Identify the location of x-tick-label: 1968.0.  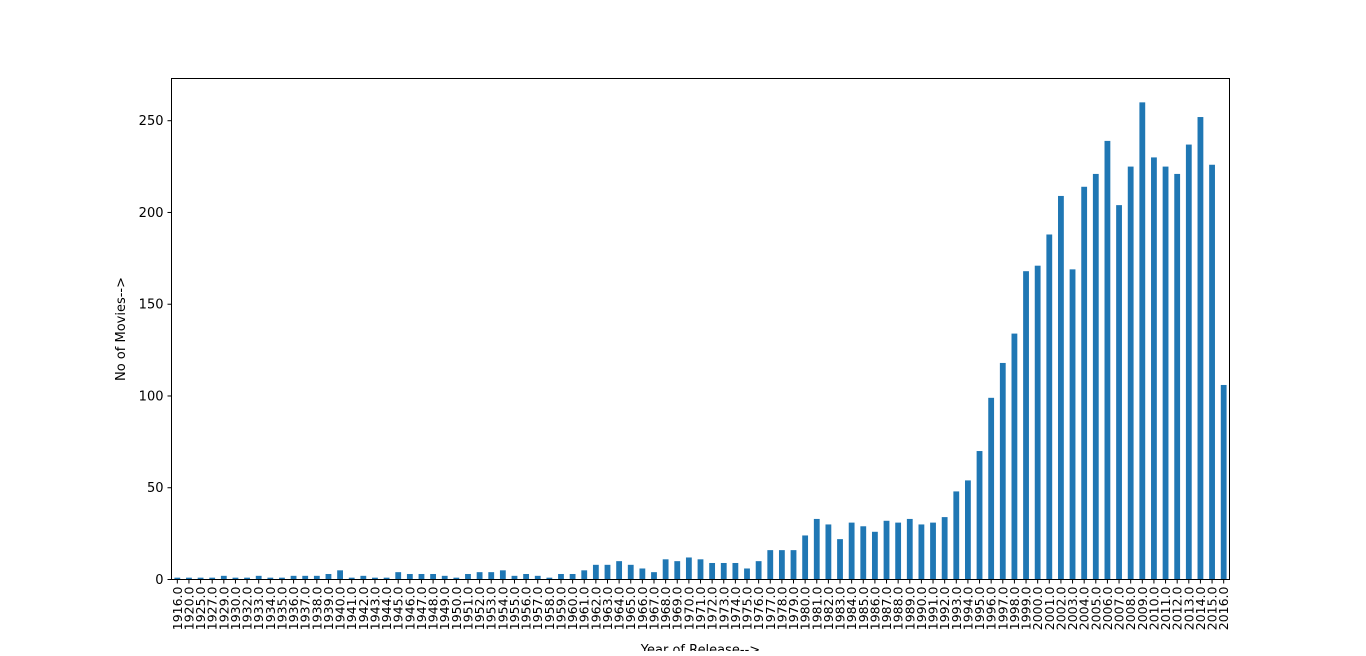
(665, 608).